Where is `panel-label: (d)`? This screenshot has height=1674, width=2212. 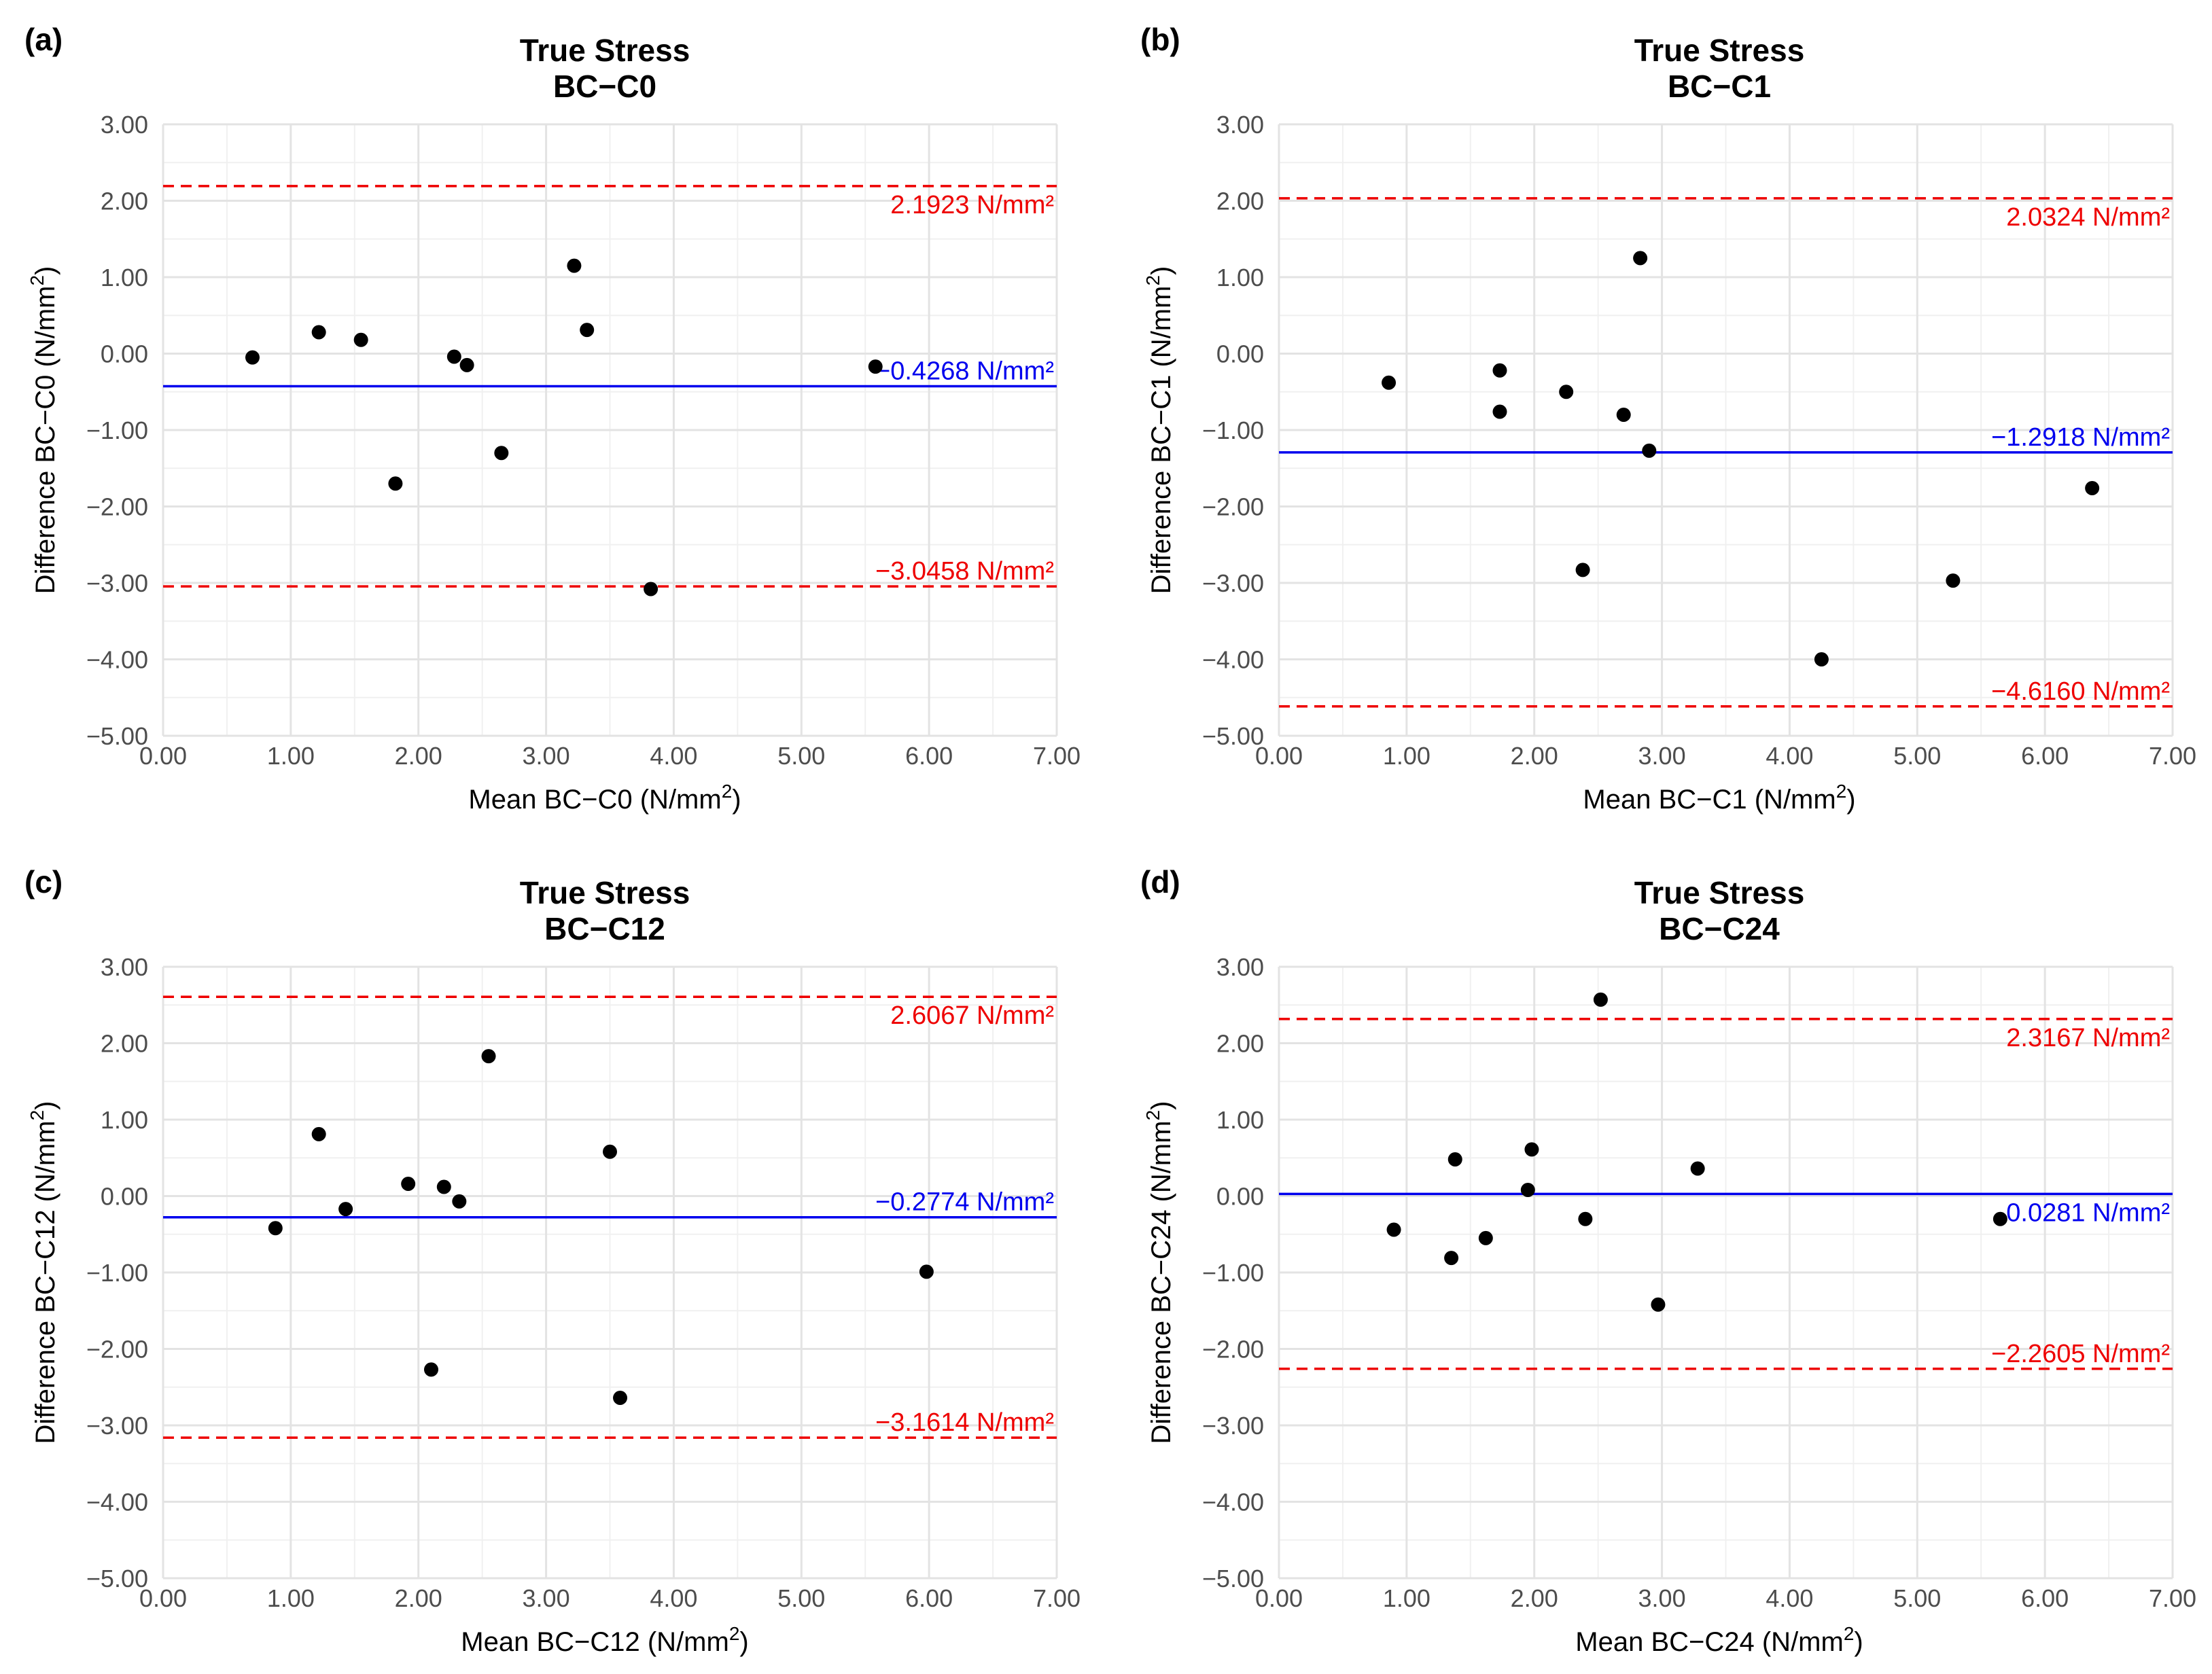
panel-label: (d) is located at coordinates (1160, 882).